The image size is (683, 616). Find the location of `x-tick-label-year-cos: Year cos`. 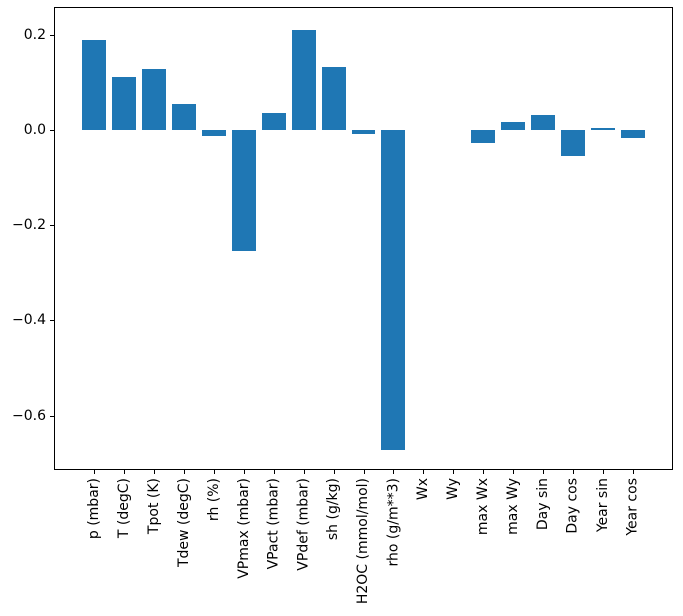

x-tick-label-year-cos: Year cos is located at coordinates (632, 507).